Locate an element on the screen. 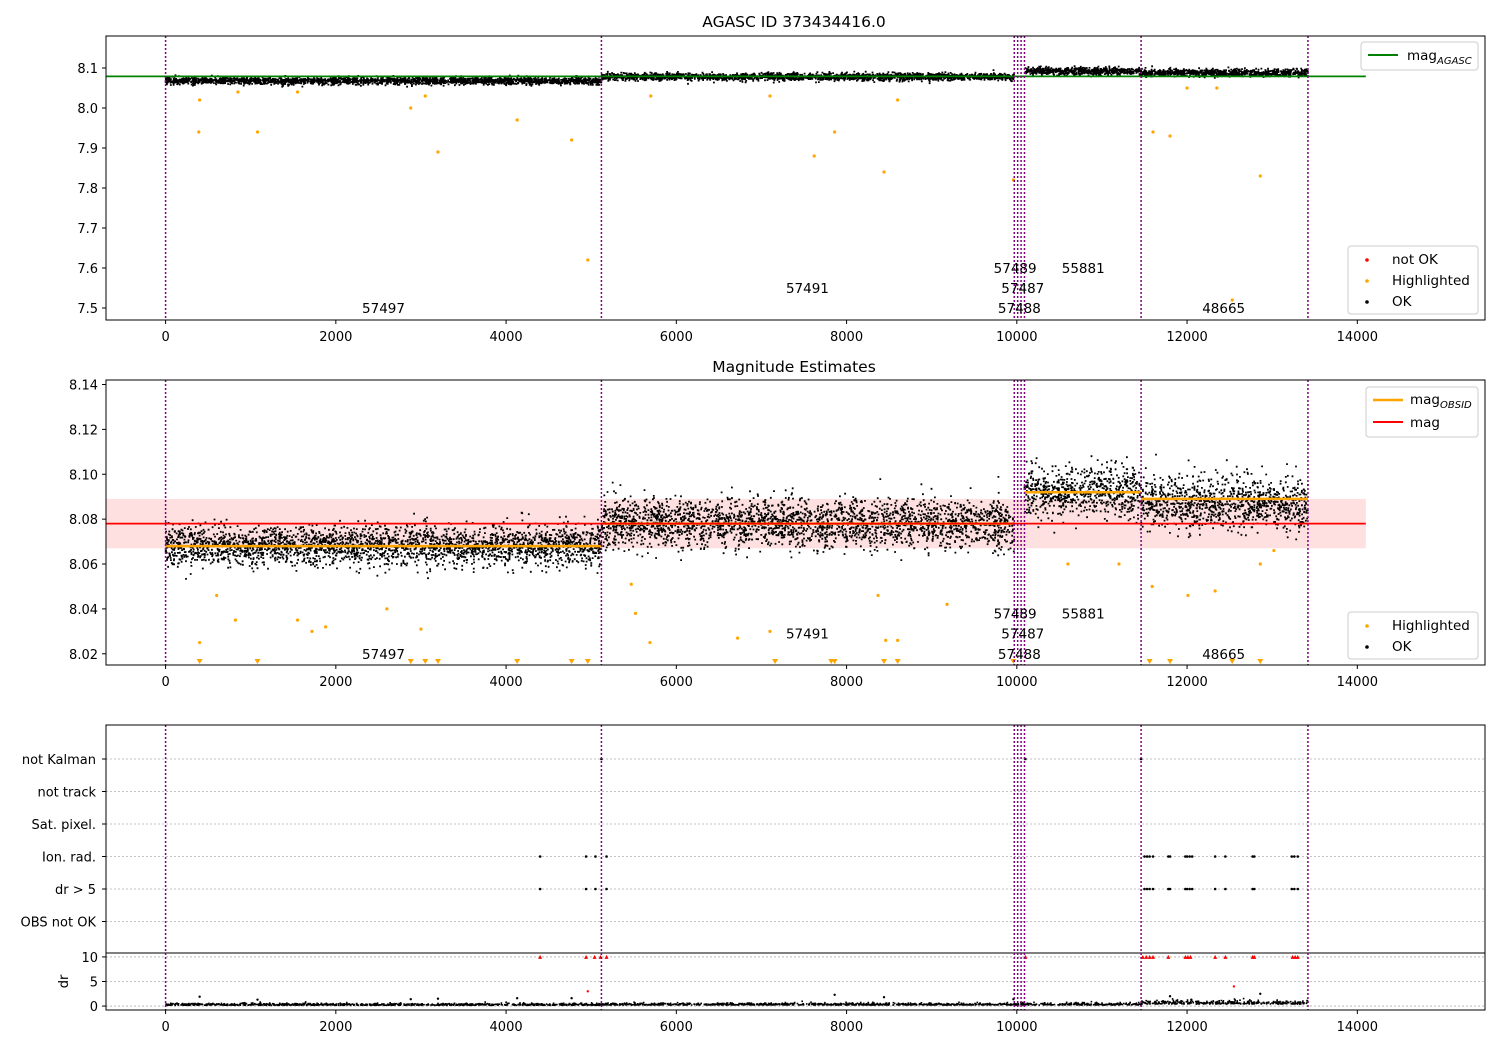  obsid-label: 57491 is located at coordinates (807, 635).